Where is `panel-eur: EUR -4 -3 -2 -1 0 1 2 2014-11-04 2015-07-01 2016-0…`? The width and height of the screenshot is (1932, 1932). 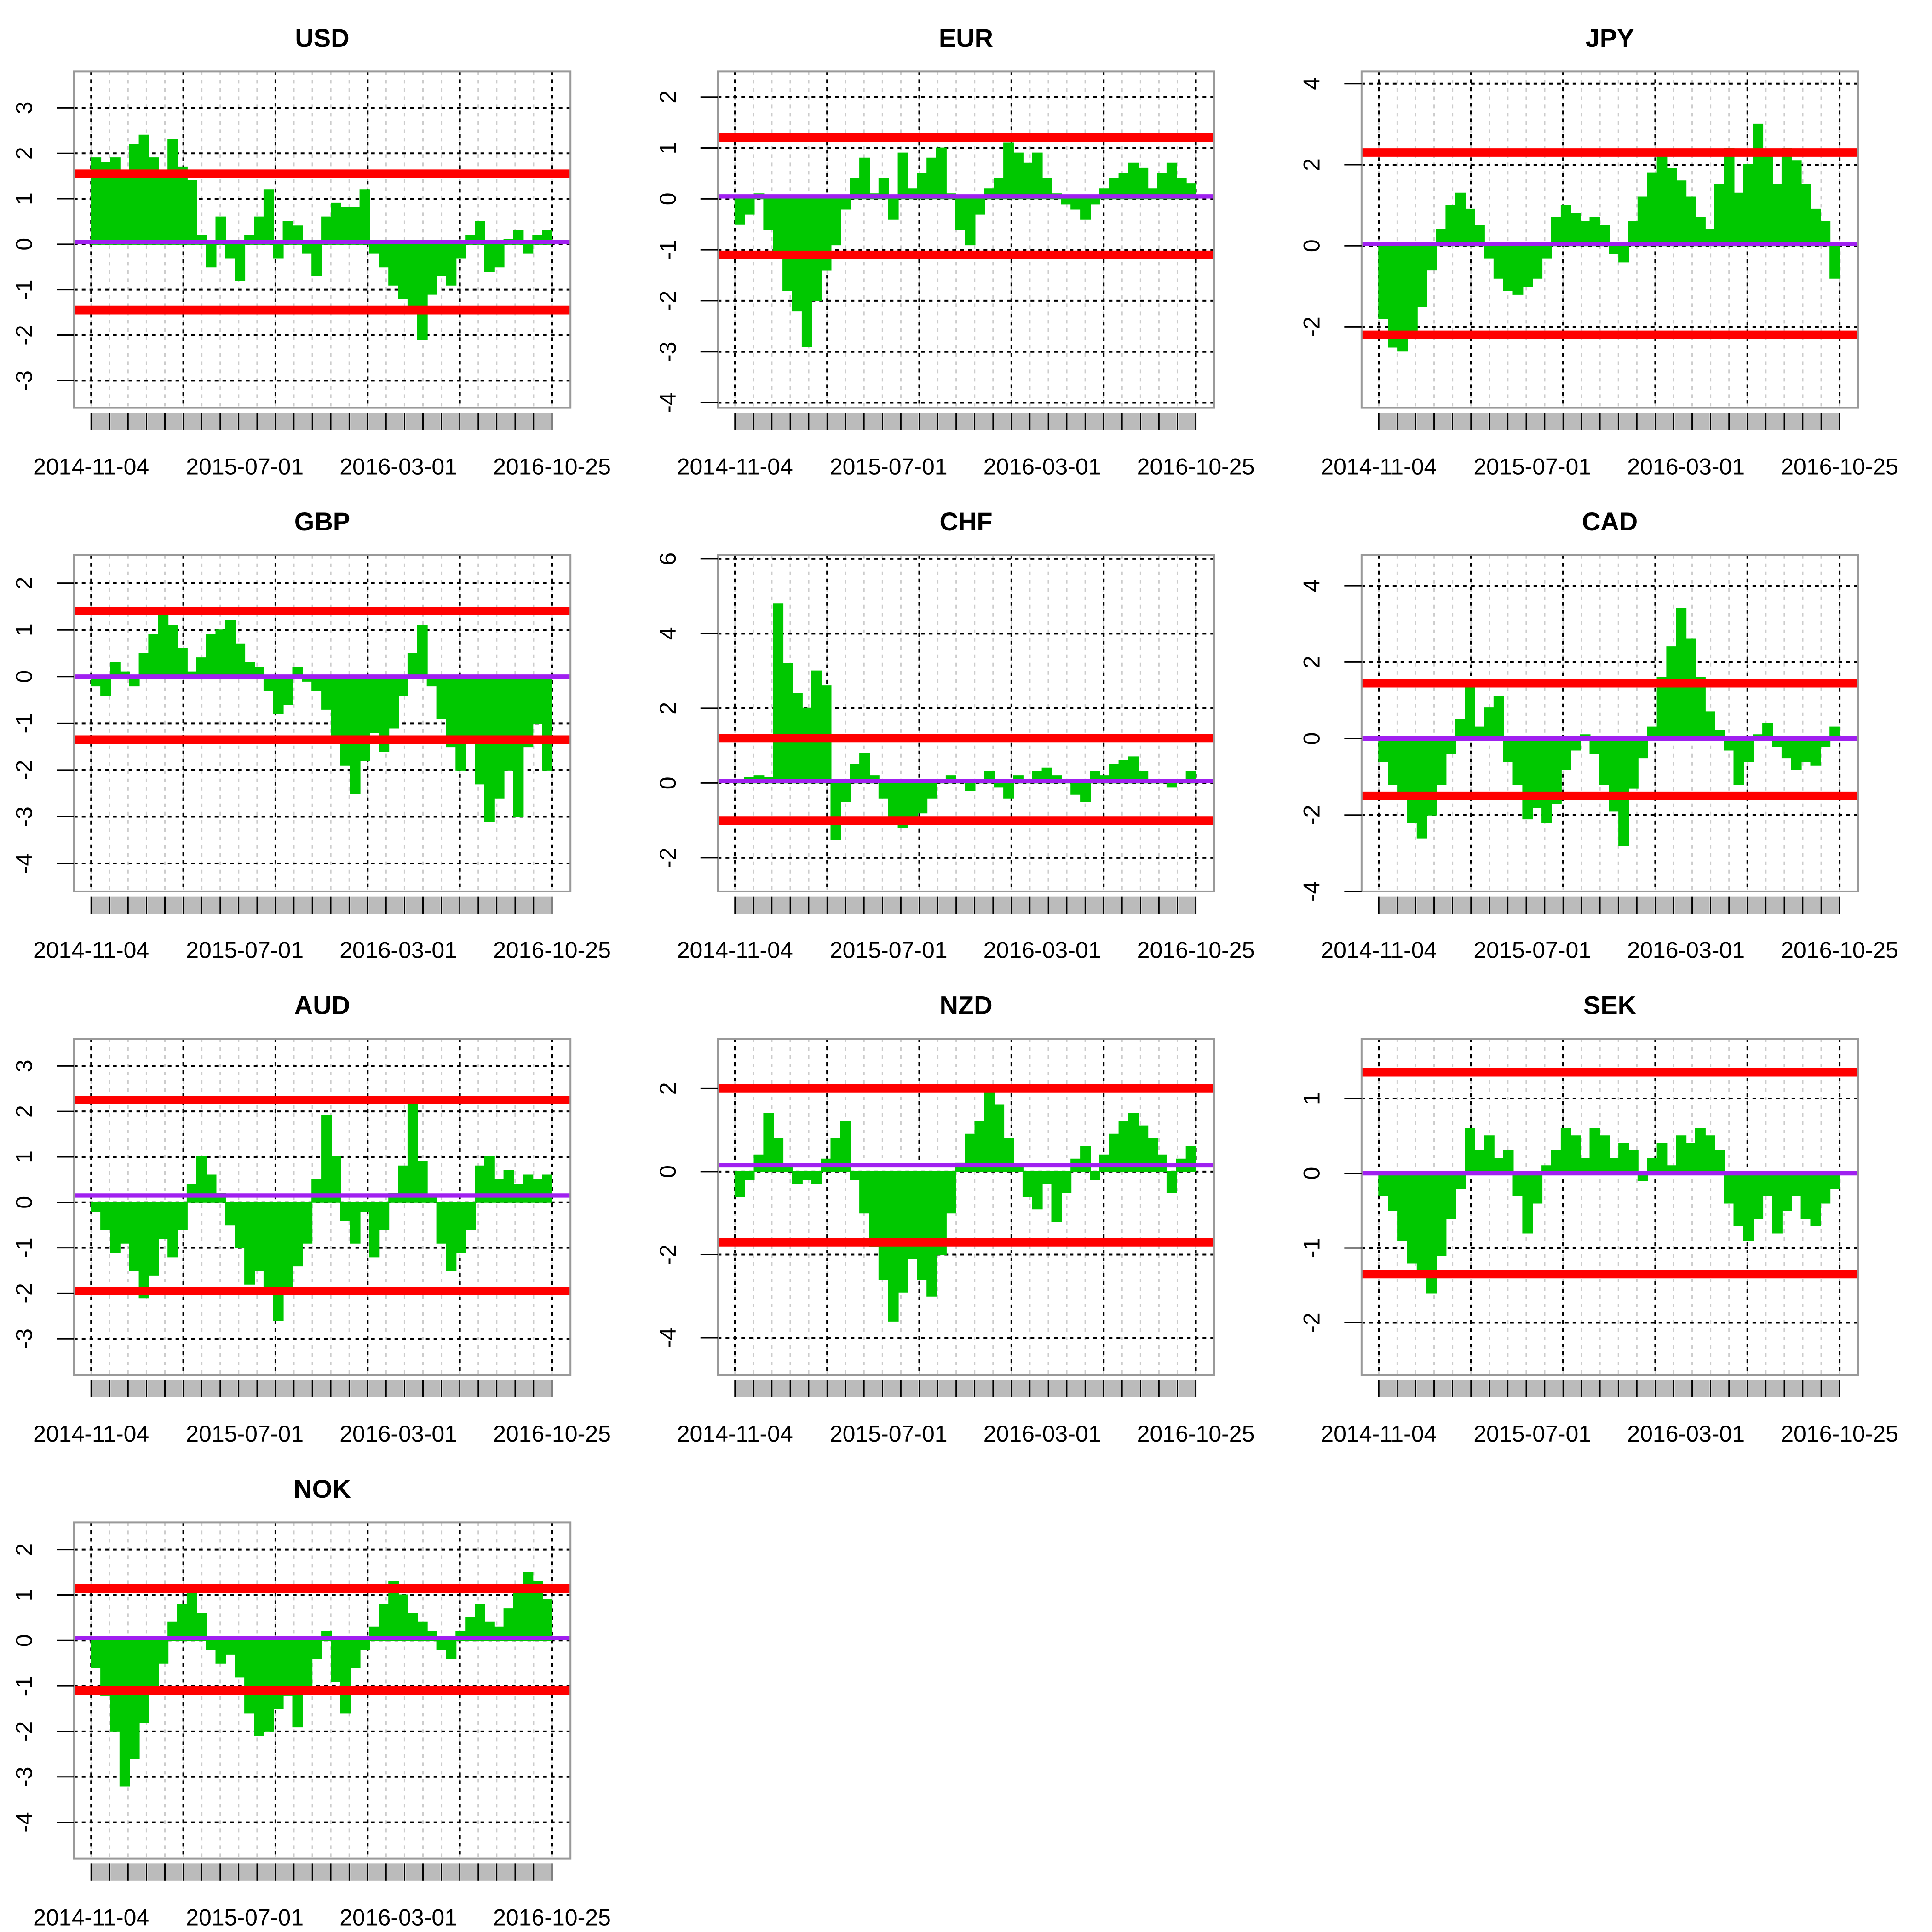 panel-eur: EUR -4 -3 -2 -1 0 1 2 2014-11-04 2015-07-01 2016-0… is located at coordinates (954, 251).